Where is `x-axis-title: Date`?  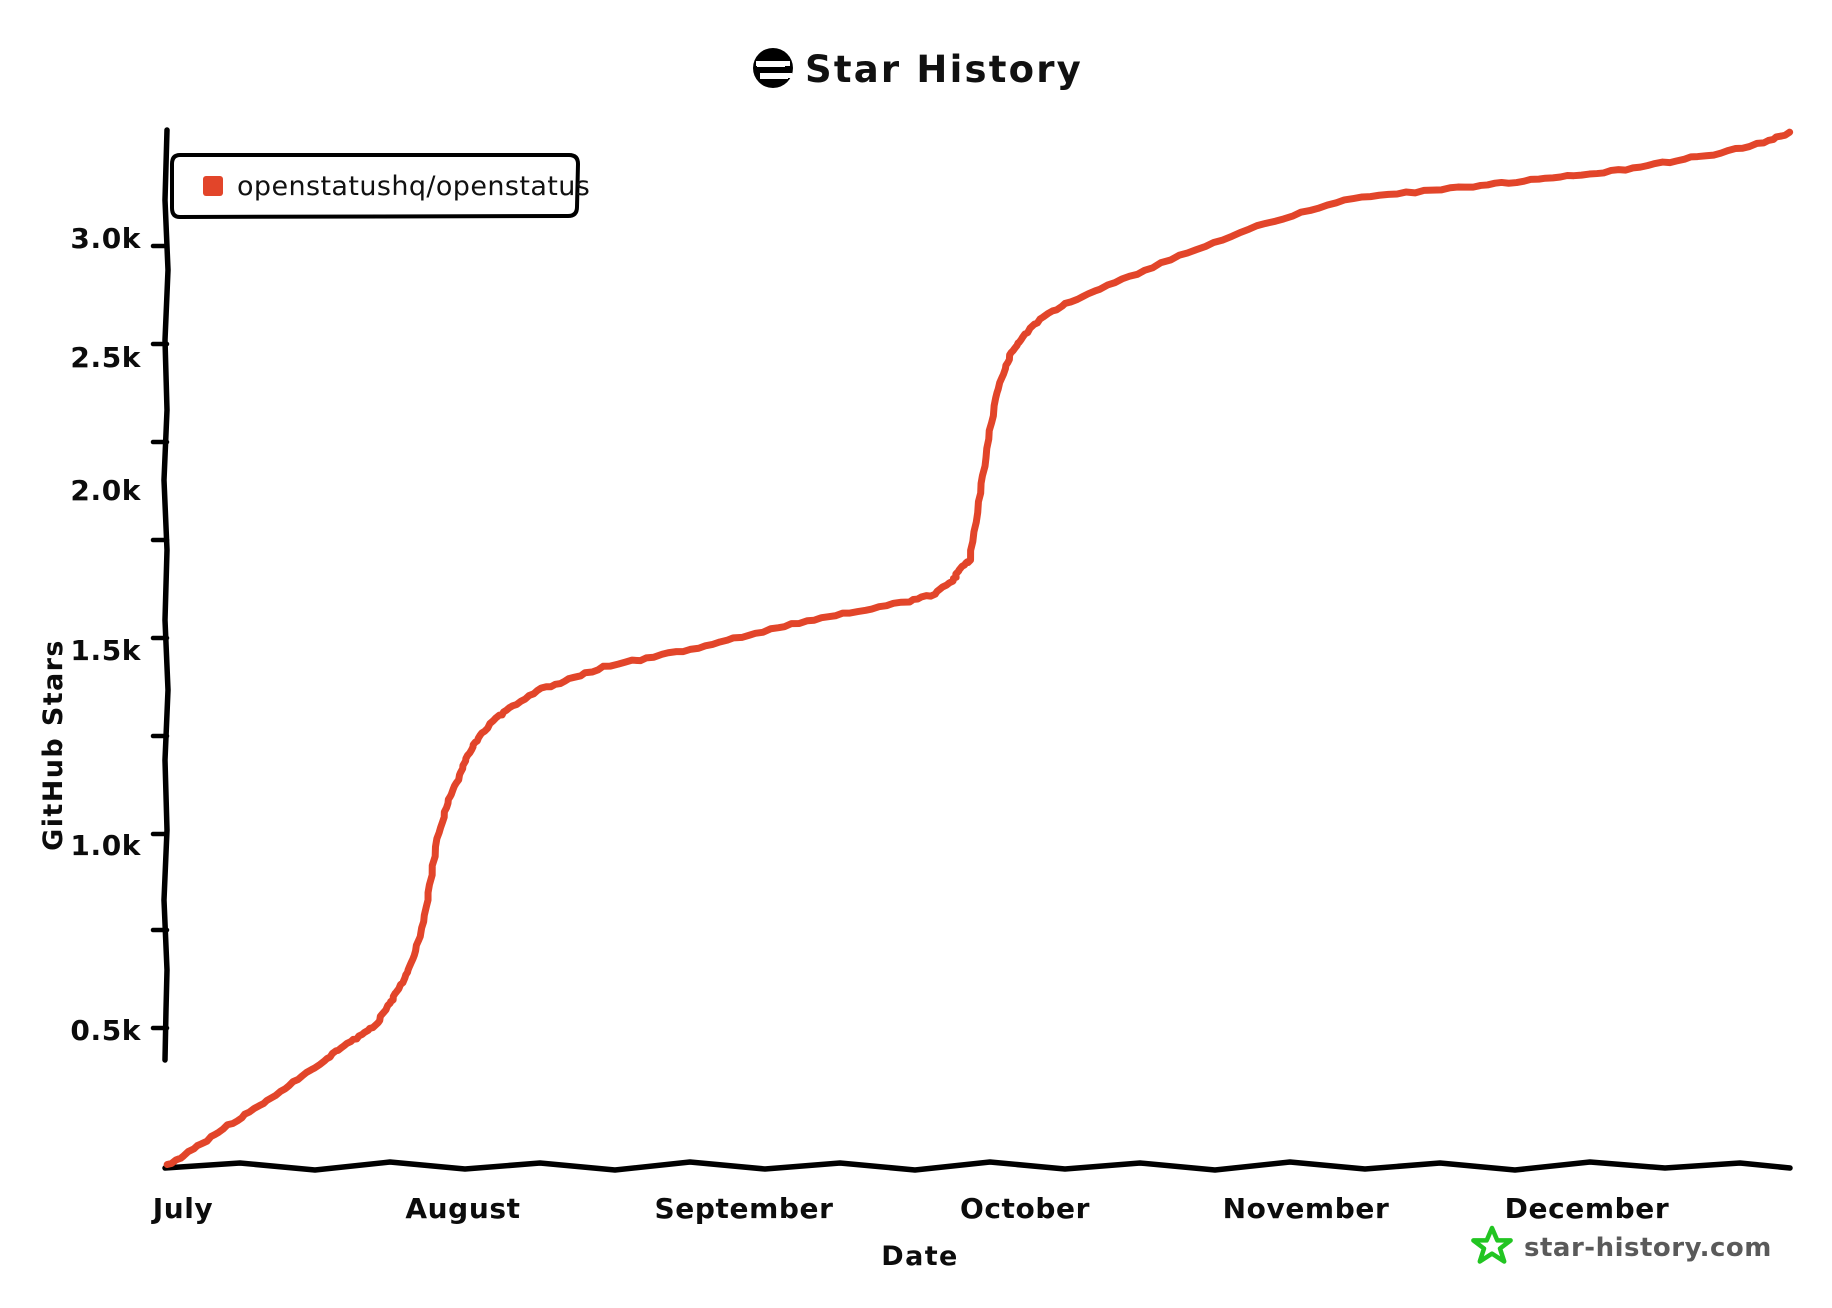
x-axis-title: Date is located at coordinates (919, 1256).